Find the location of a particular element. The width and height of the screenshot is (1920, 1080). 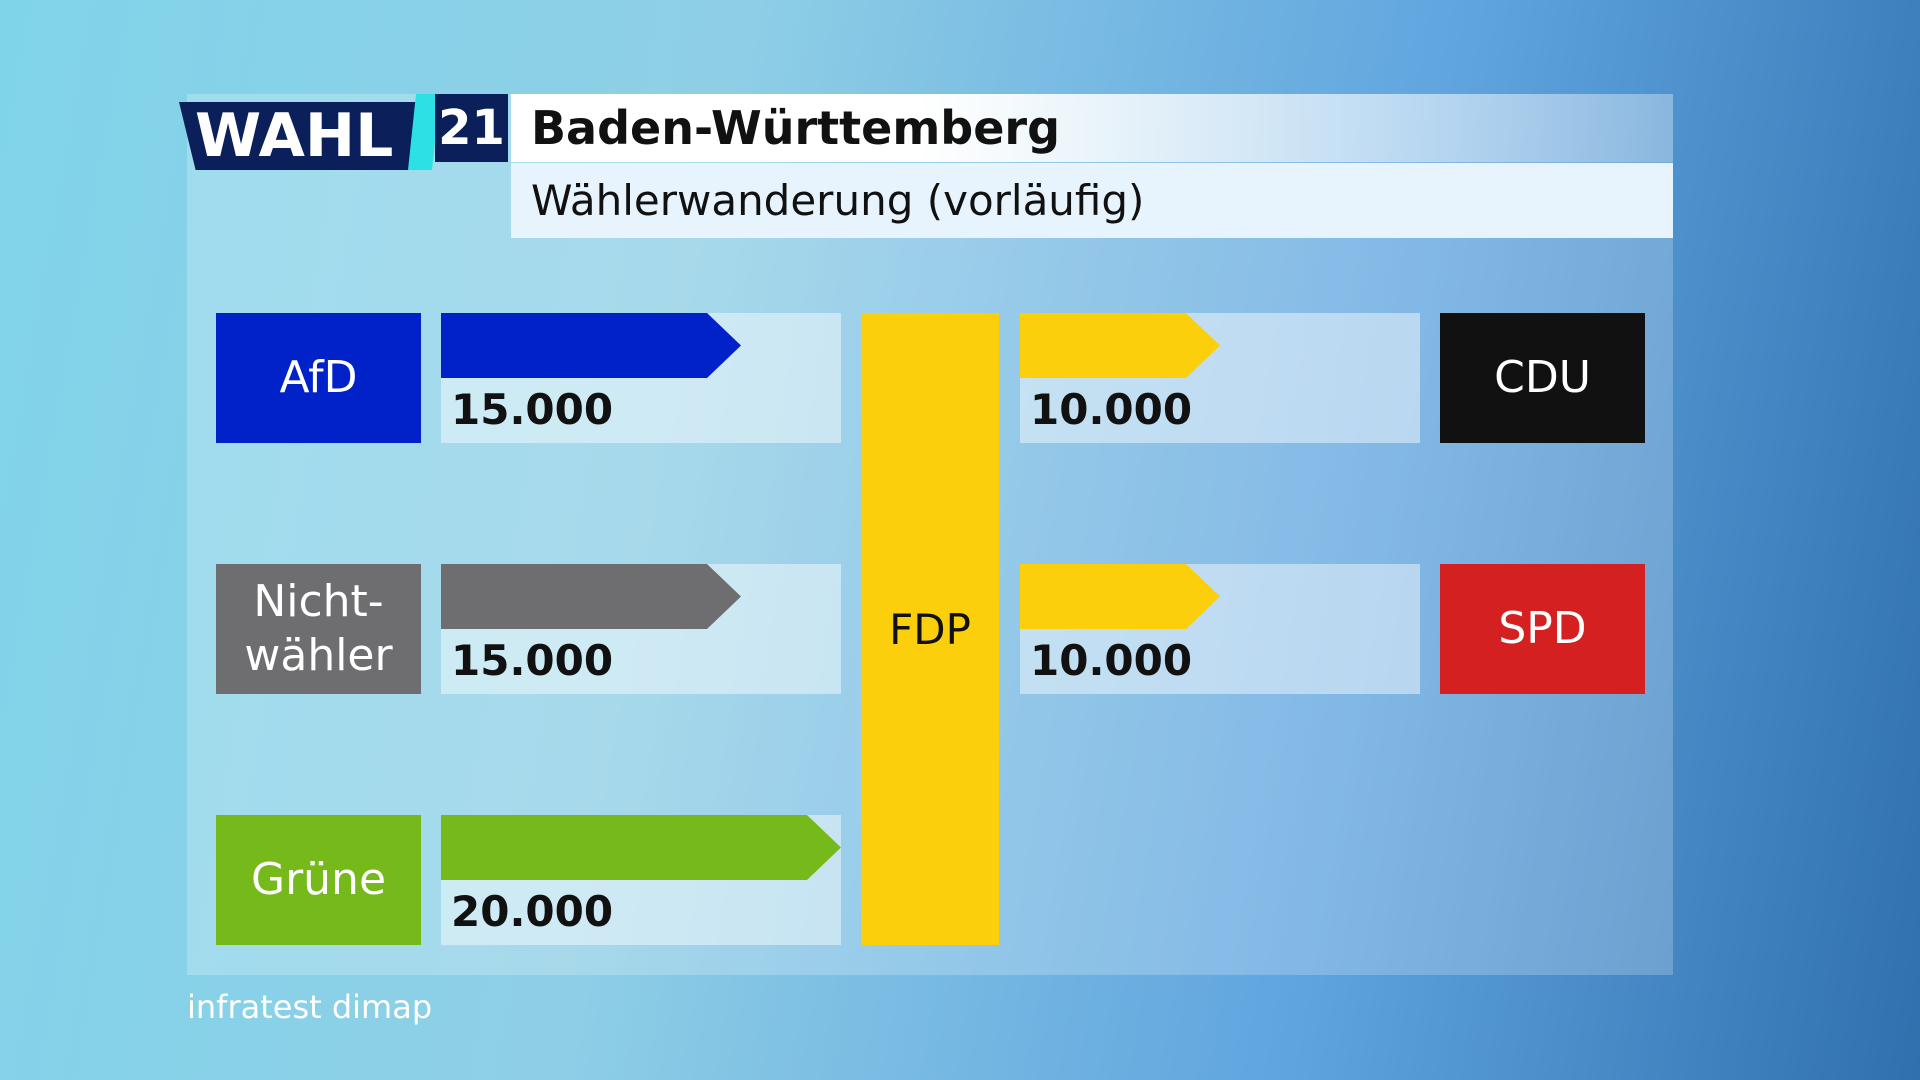

source: infratest dimap is located at coordinates (310, 1007).